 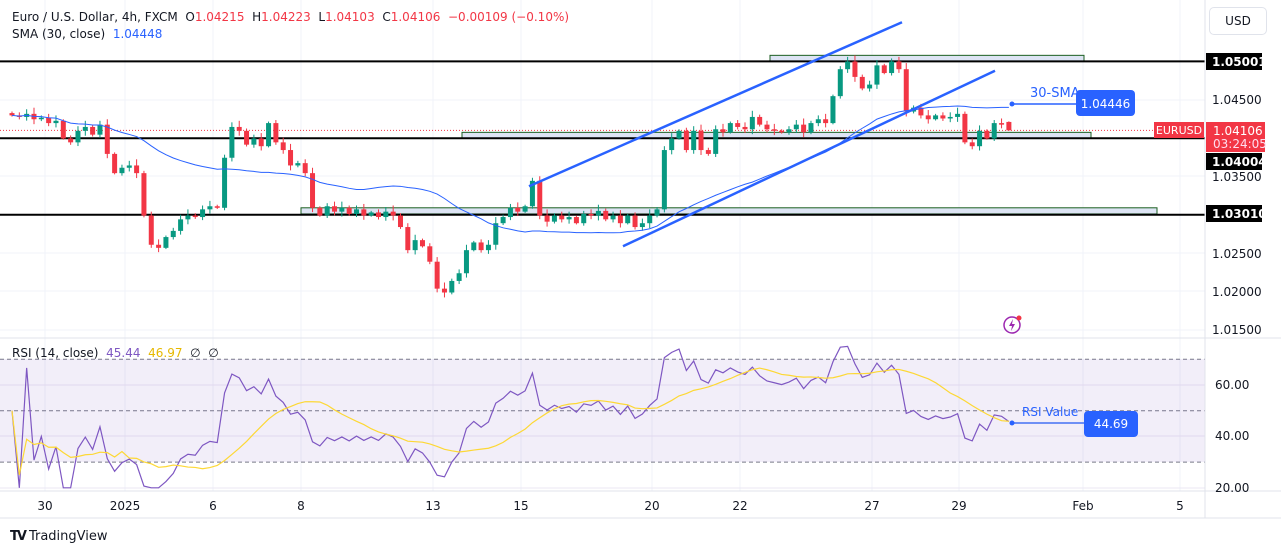 What do you see at coordinates (1012, 324) in the screenshot?
I see `lightning-alert-icon` at bounding box center [1012, 324].